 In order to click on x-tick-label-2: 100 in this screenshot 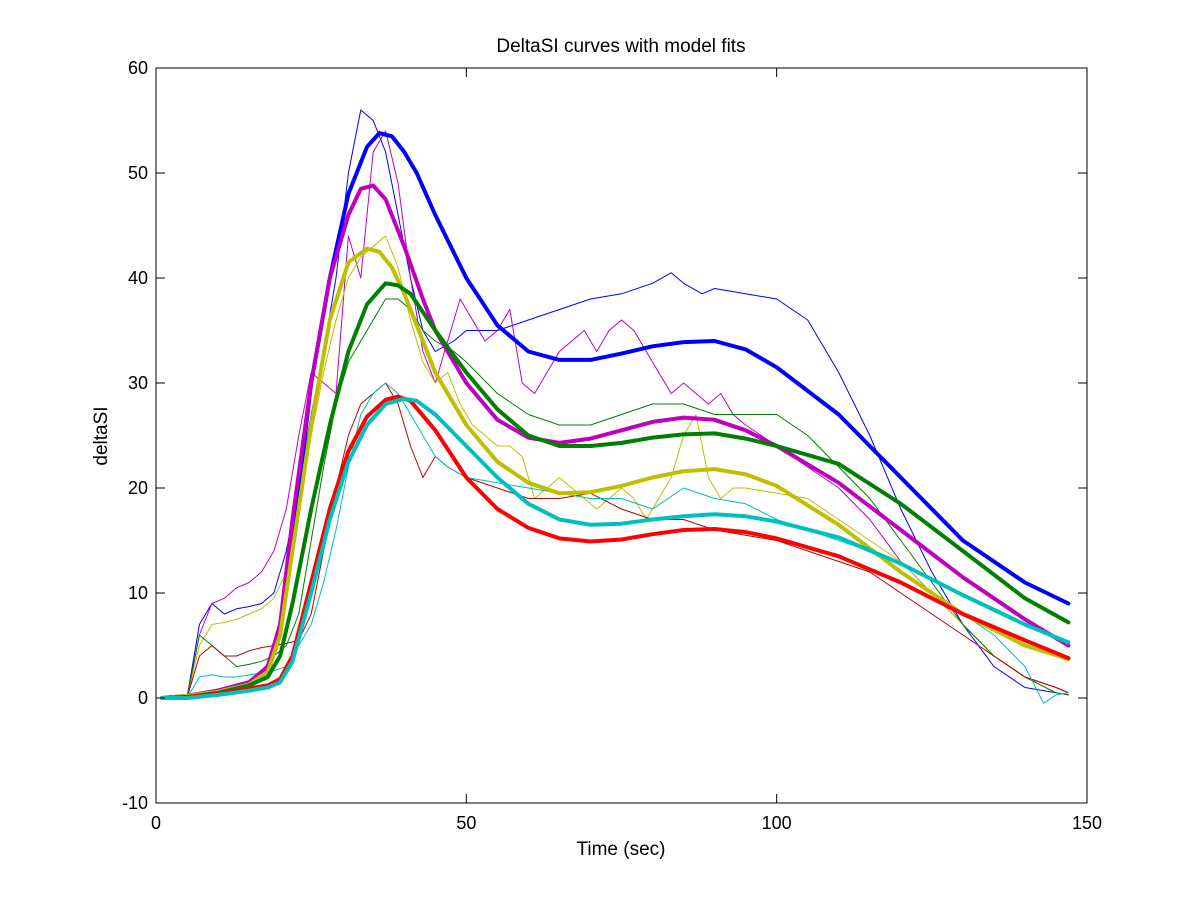, I will do `click(777, 823)`.